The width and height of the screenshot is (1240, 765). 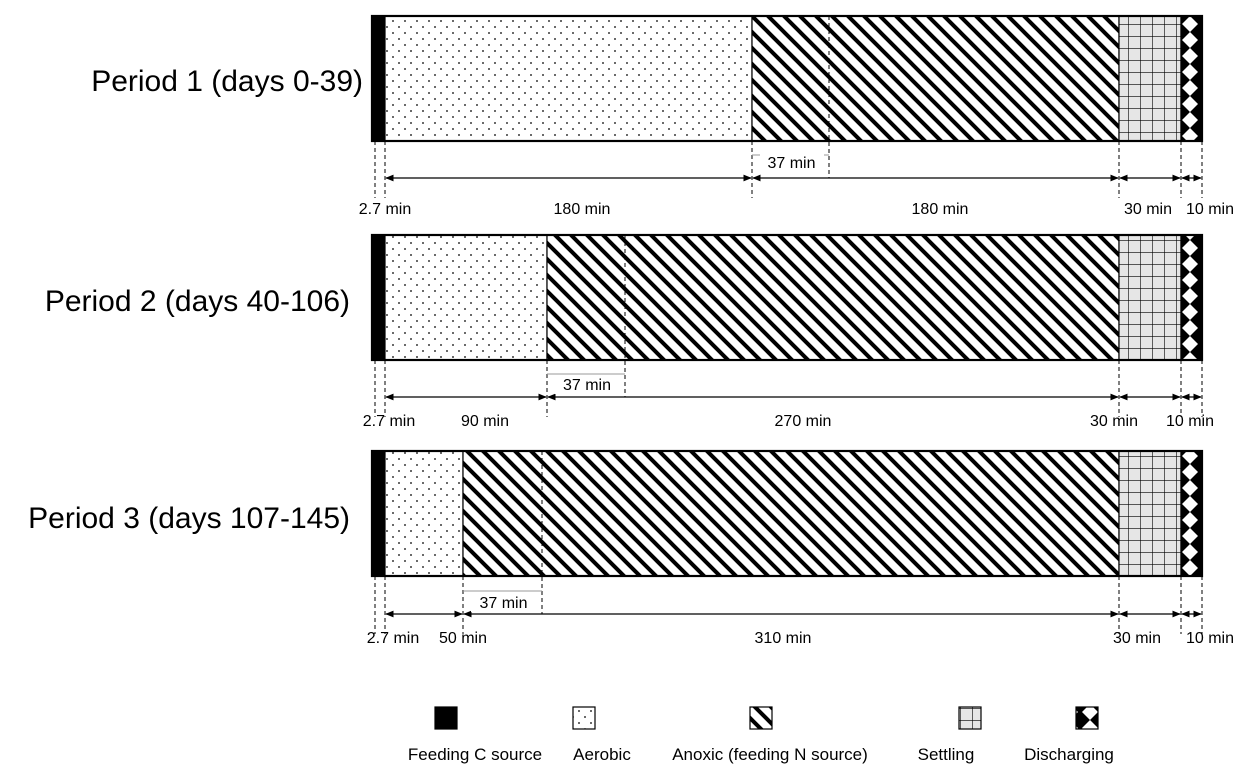 I want to click on legend-label: Aerobic, so click(x=602, y=754).